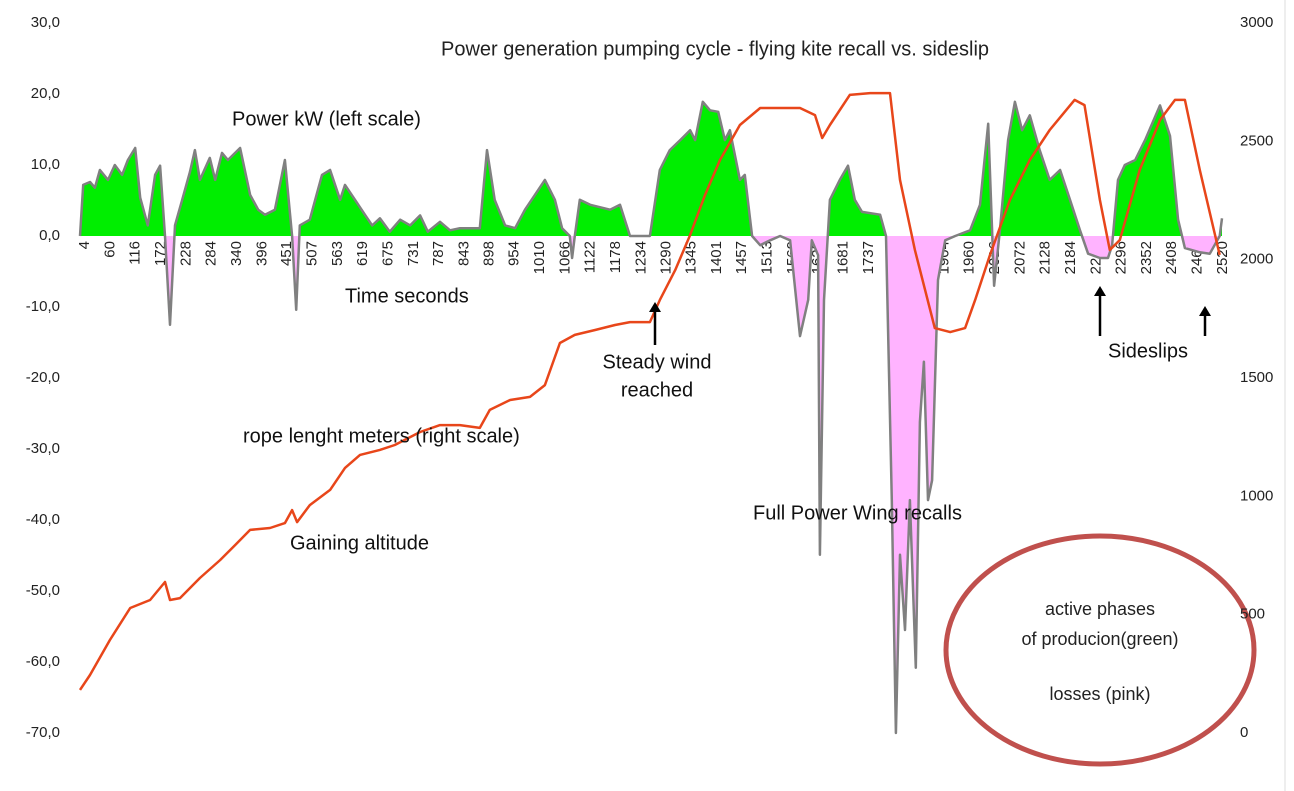 Image resolution: width=1294 pixels, height=791 pixels. I want to click on x-tick-label: 2296, so click(1121, 257).